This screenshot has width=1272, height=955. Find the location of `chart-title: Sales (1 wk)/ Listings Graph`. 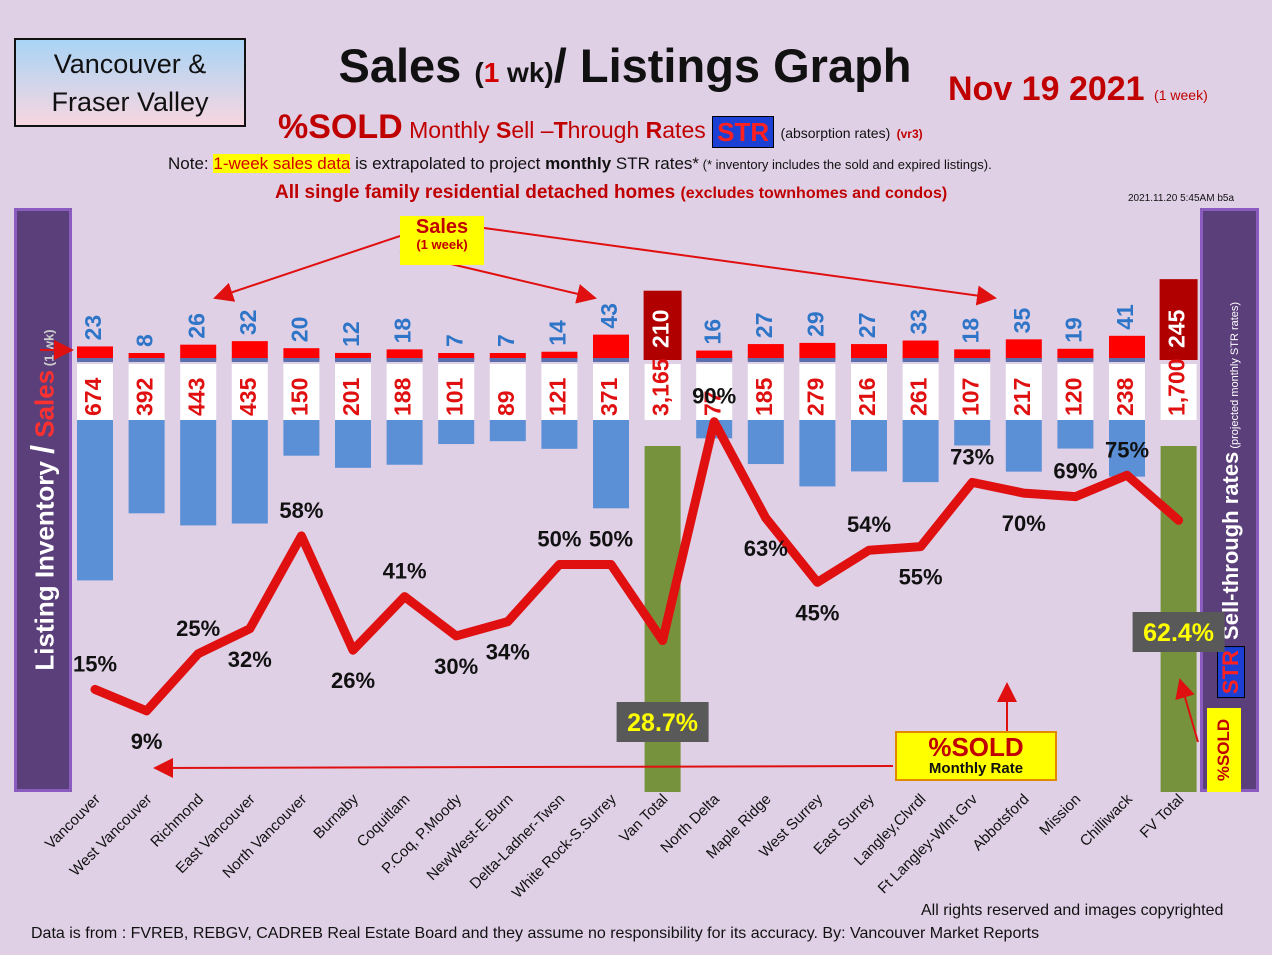

chart-title: Sales (1 wk)/ Listings Graph is located at coordinates (625, 65).